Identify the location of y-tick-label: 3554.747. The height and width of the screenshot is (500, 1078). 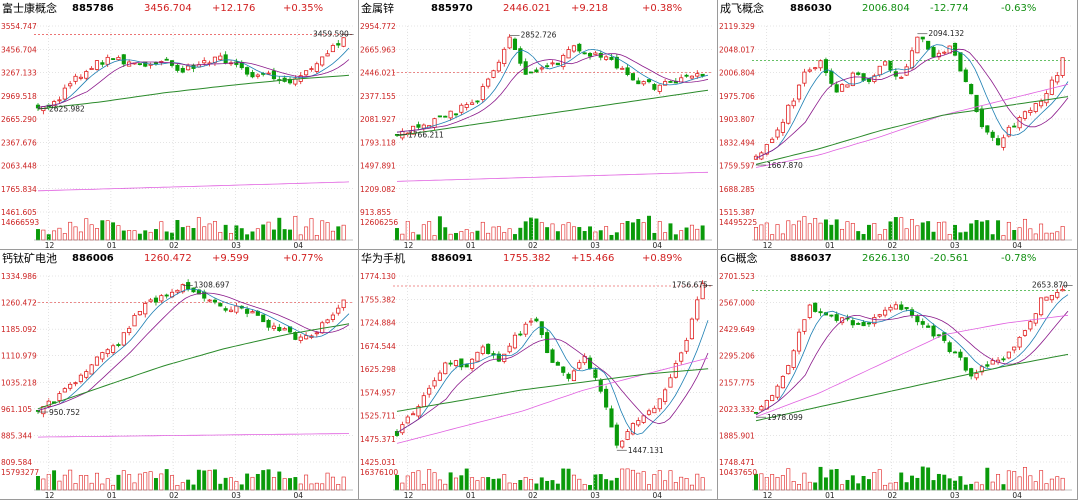
(19, 26).